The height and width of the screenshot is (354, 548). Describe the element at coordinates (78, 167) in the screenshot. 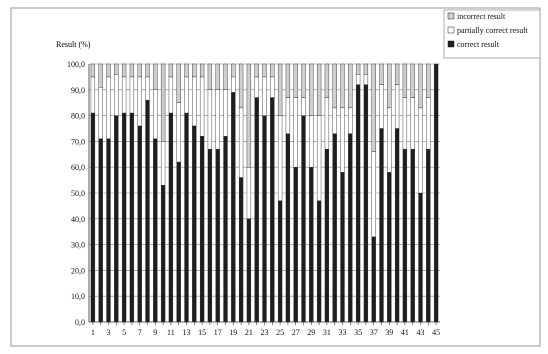

I see `y-tick-label: 60,0` at that location.